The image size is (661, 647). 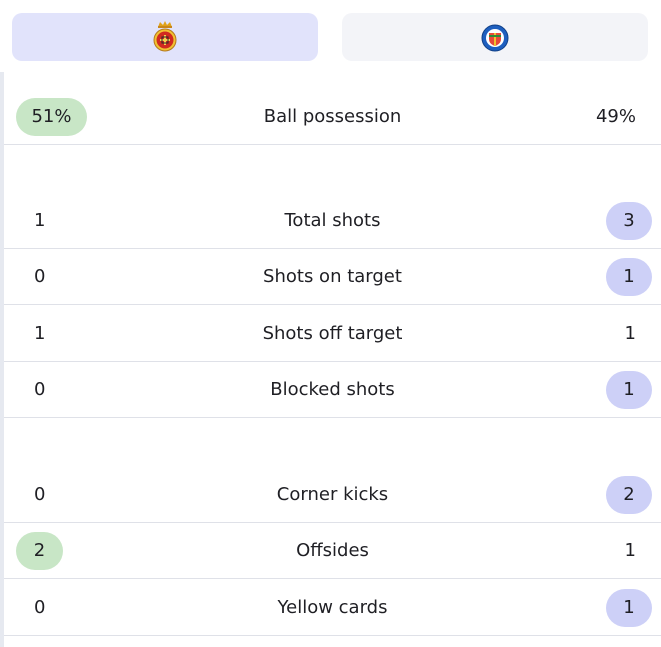 I want to click on left-divider, so click(x=2, y=359).